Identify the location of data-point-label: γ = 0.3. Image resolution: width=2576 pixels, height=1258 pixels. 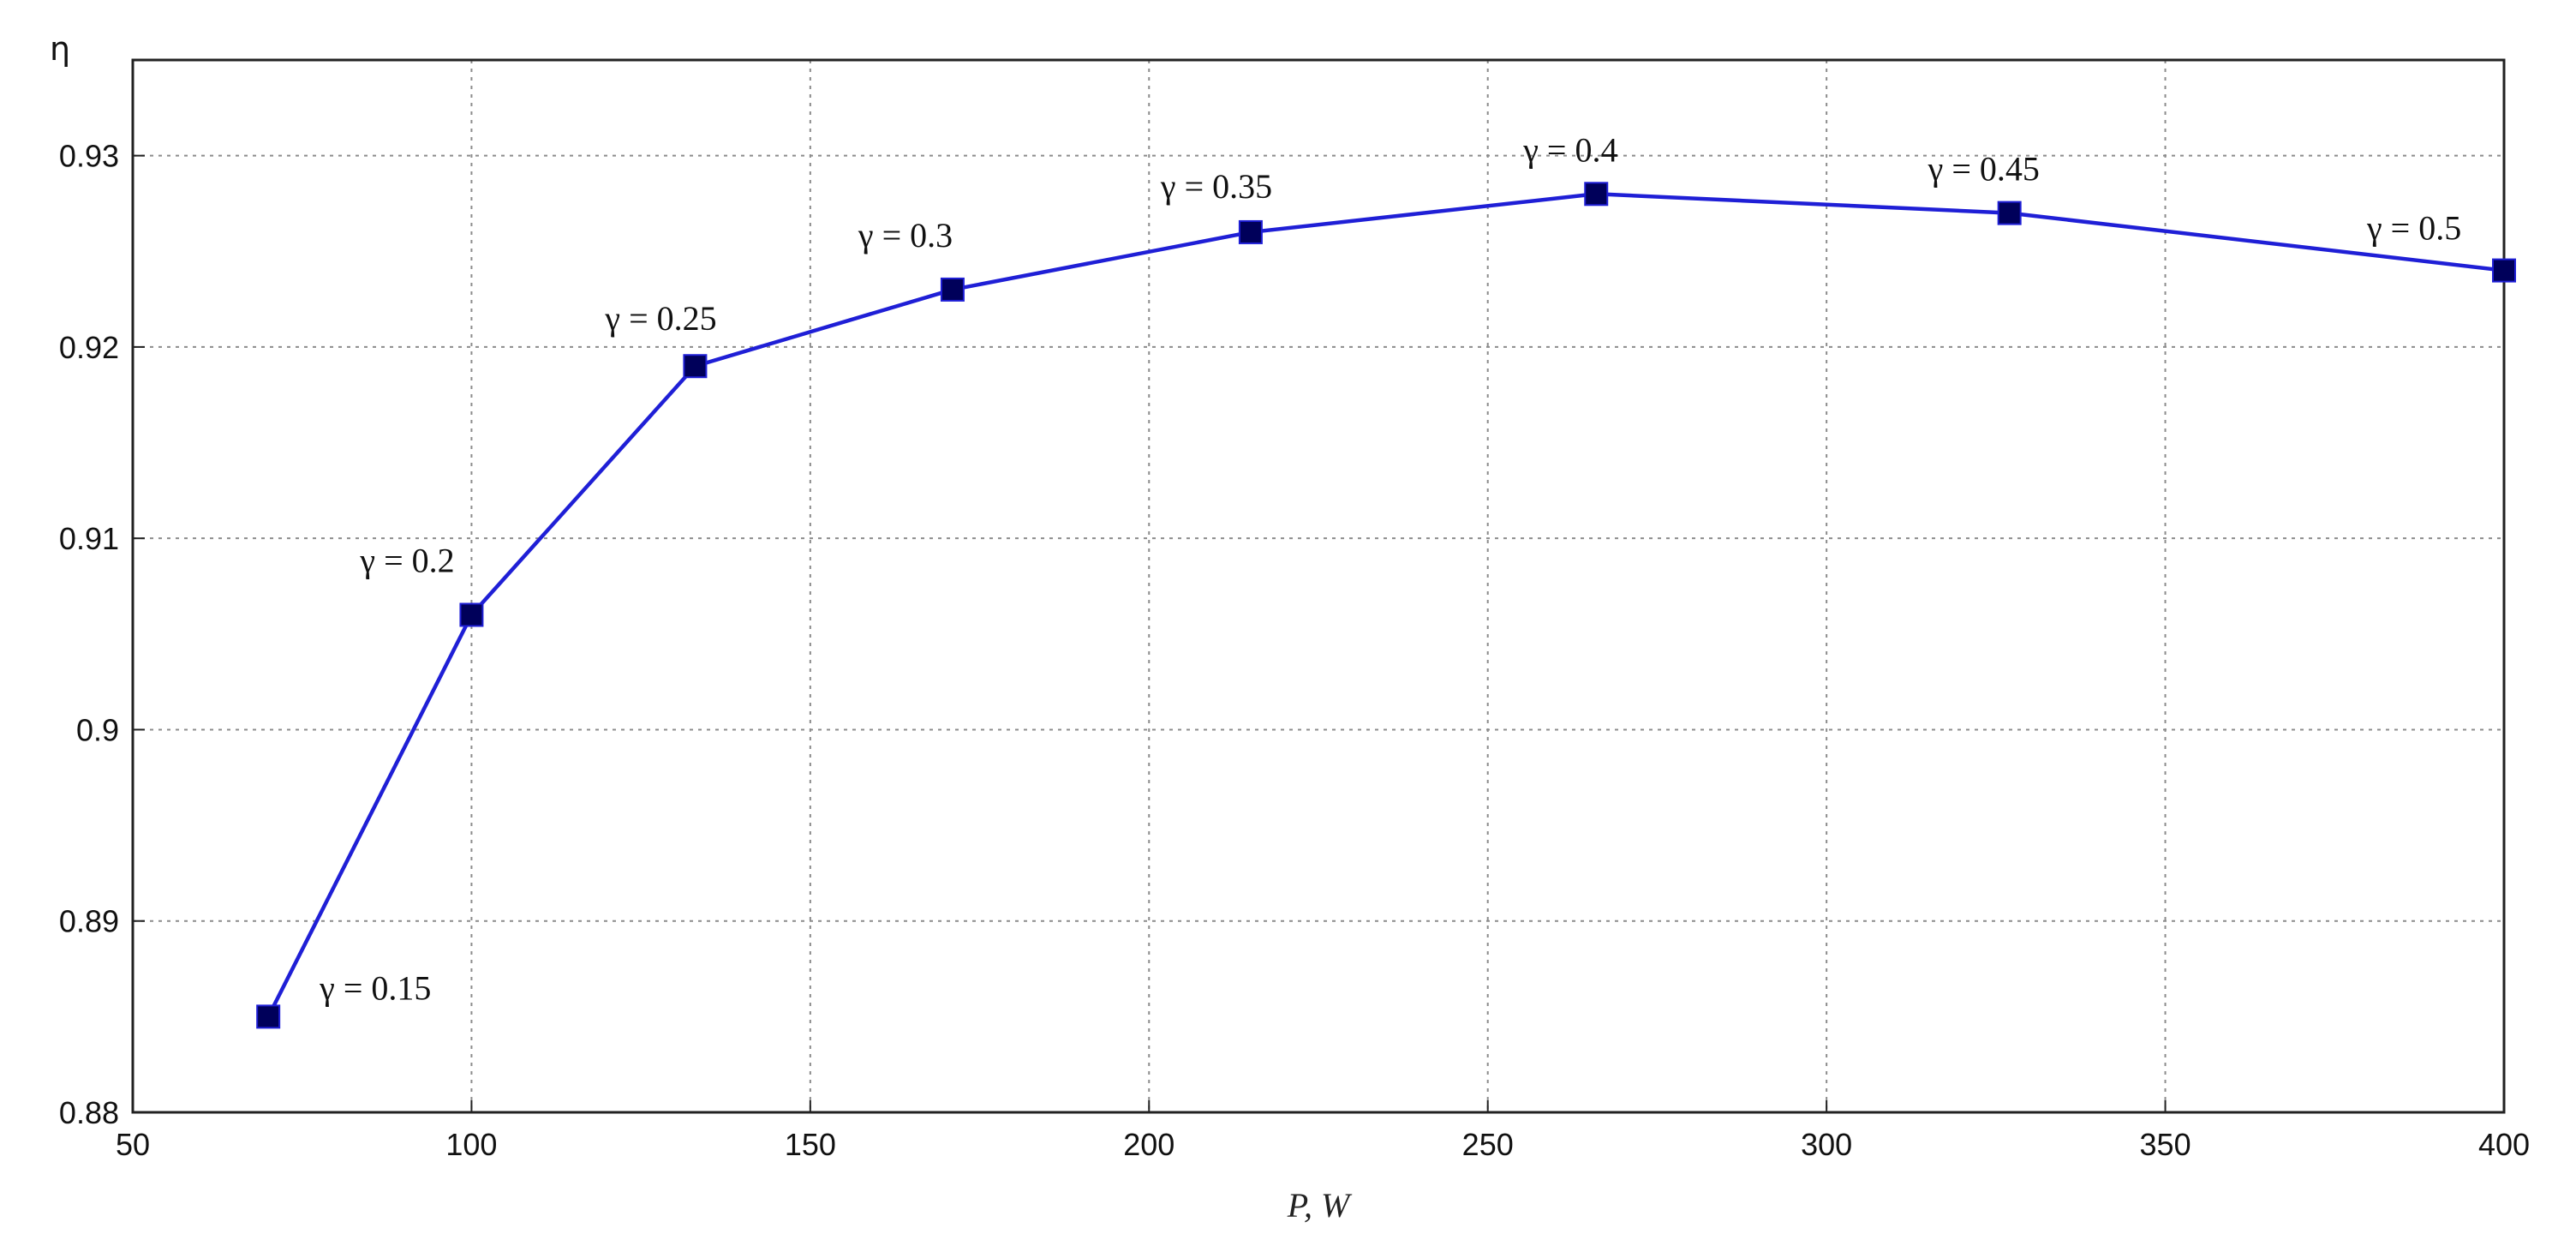
(906, 235).